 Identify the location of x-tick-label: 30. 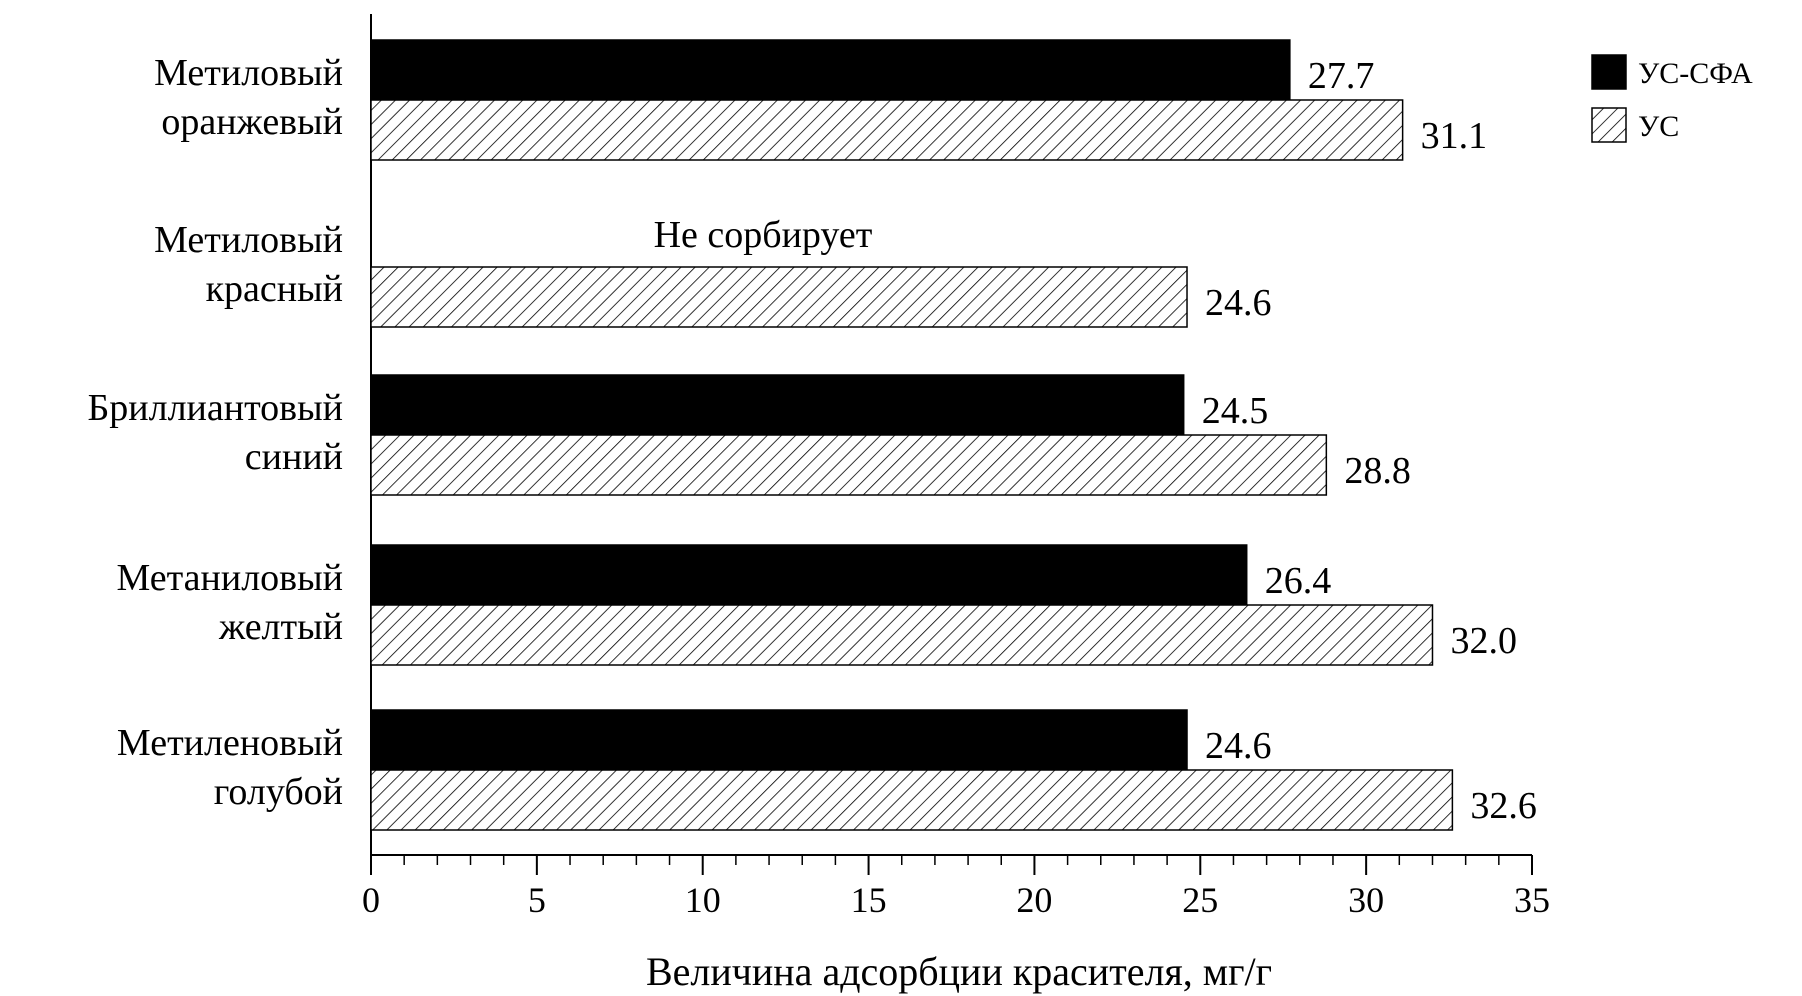
(1366, 900).